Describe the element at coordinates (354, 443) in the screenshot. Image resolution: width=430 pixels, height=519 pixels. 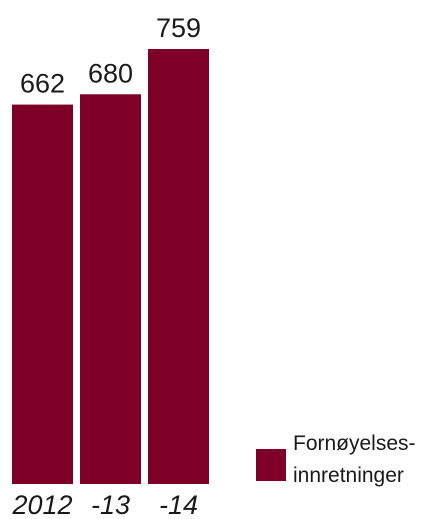
I see `legend-label-line-1: Fornøyelses-` at that location.